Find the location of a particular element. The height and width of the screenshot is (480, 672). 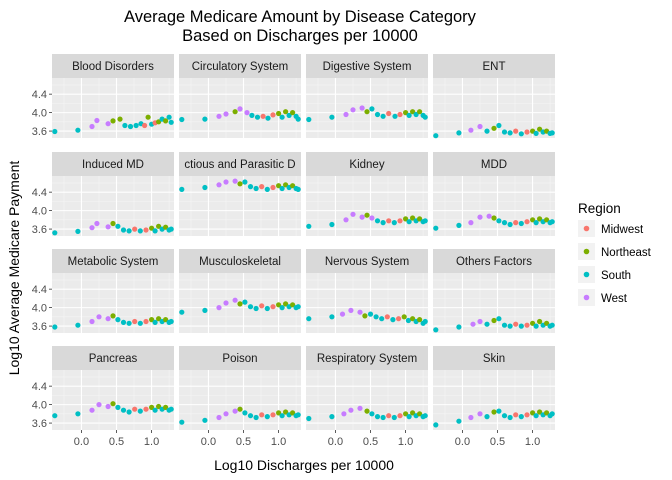

facet-panel: Skin 0.0 0.5 1.0 is located at coordinates (494, 397).